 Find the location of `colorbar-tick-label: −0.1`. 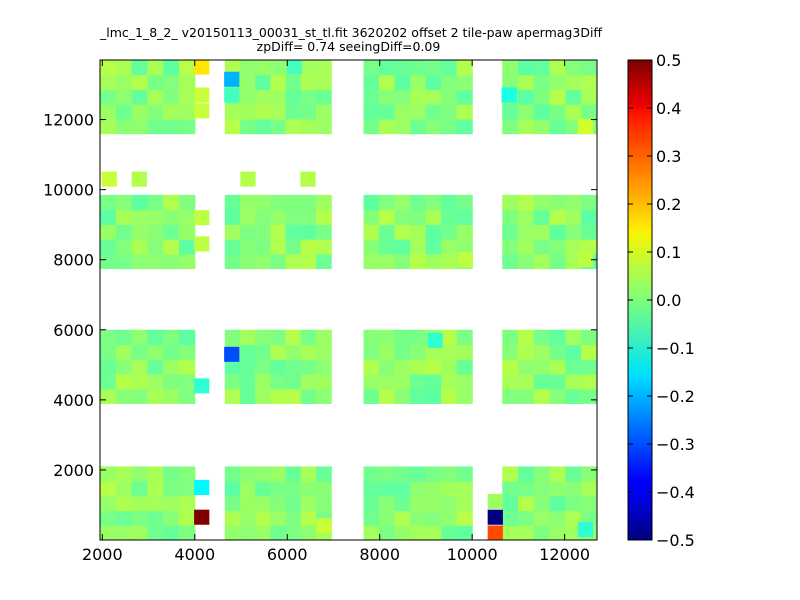

colorbar-tick-label: −0.1 is located at coordinates (675, 348).